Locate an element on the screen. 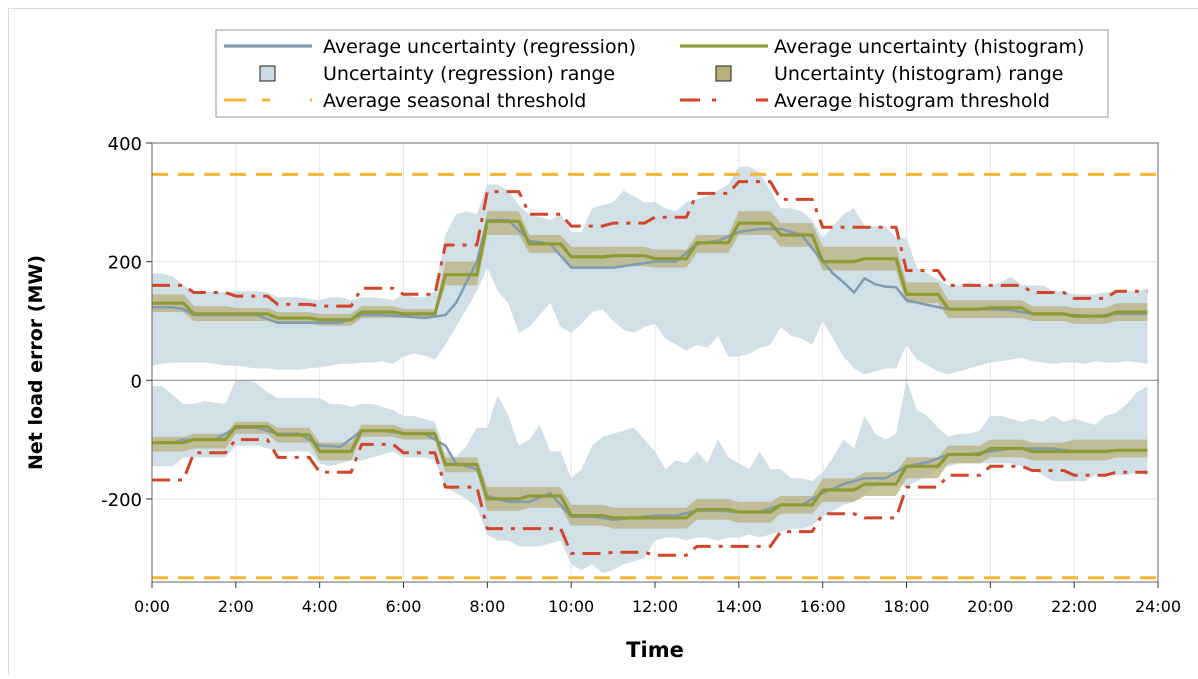  legend-label: Average seasonal threshold is located at coordinates (454, 101).